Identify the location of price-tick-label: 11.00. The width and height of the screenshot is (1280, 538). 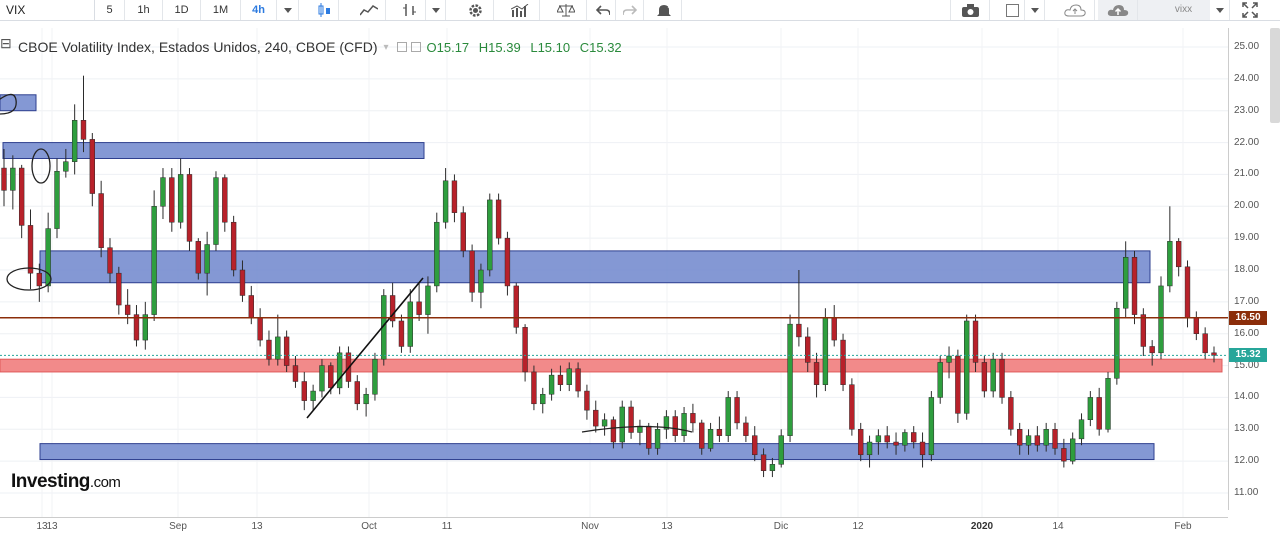
(1246, 492).